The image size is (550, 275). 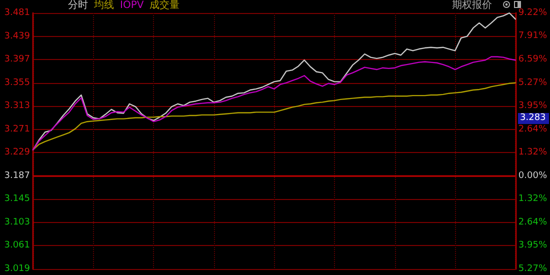 I want to click on y-tick-label: 3.187, so click(x=17, y=175).